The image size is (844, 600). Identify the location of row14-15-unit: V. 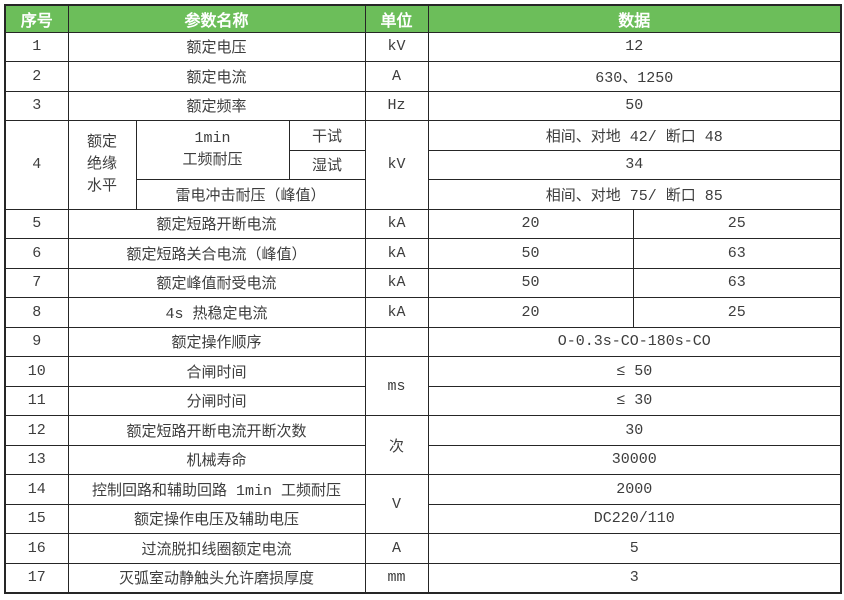
(396, 504).